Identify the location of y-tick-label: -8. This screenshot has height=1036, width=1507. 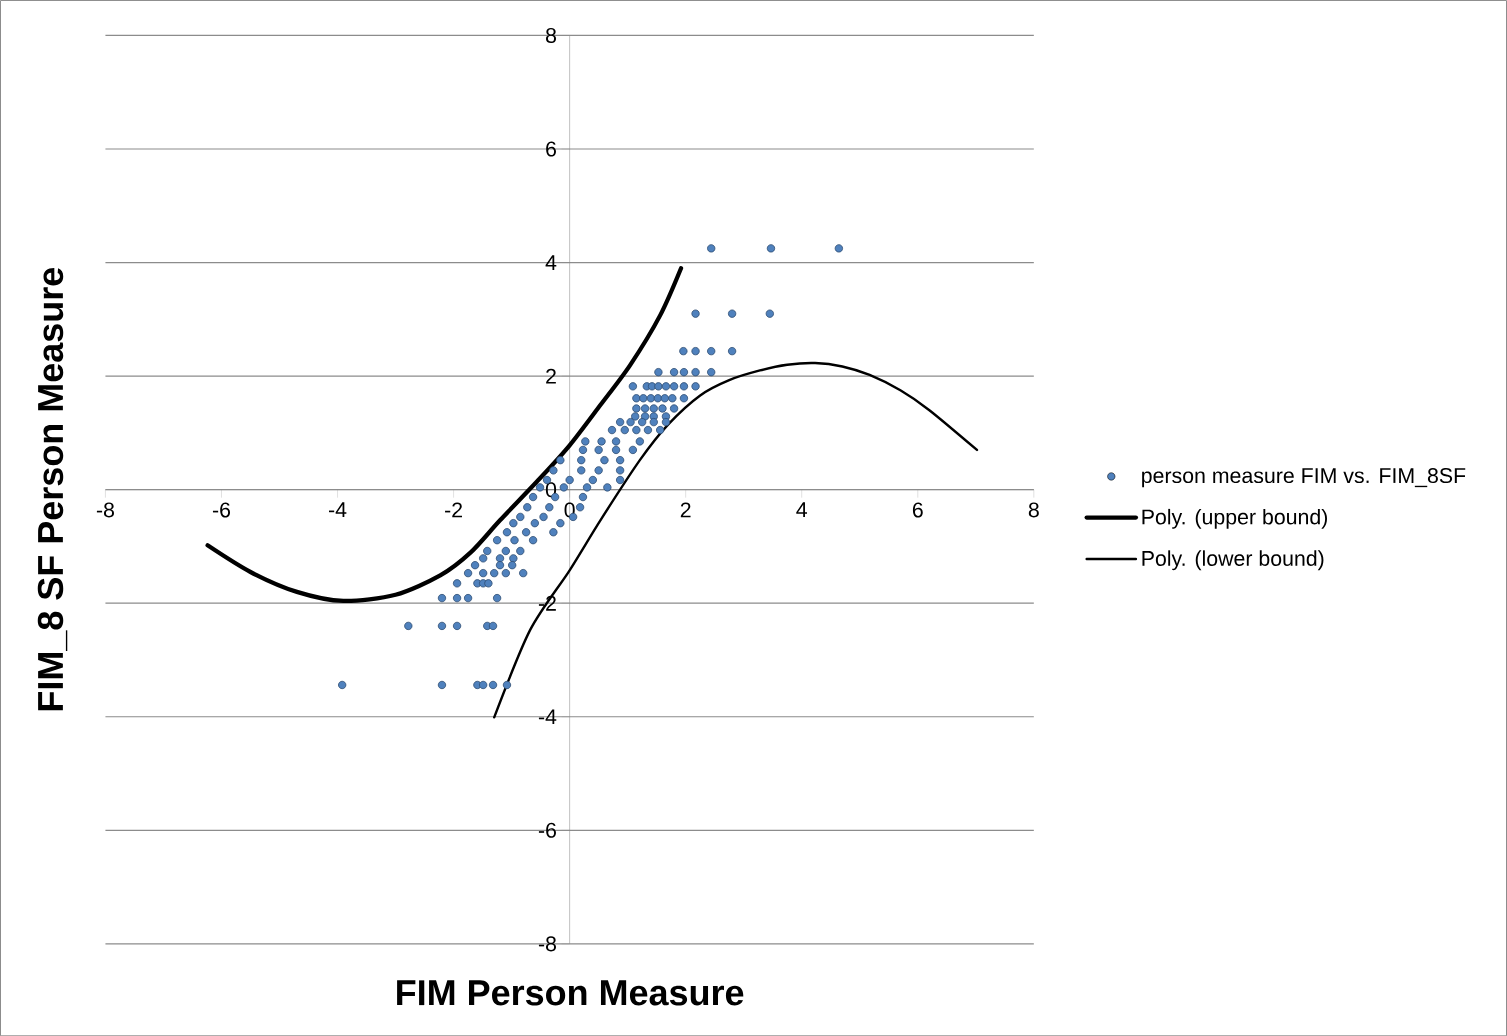
(547, 944).